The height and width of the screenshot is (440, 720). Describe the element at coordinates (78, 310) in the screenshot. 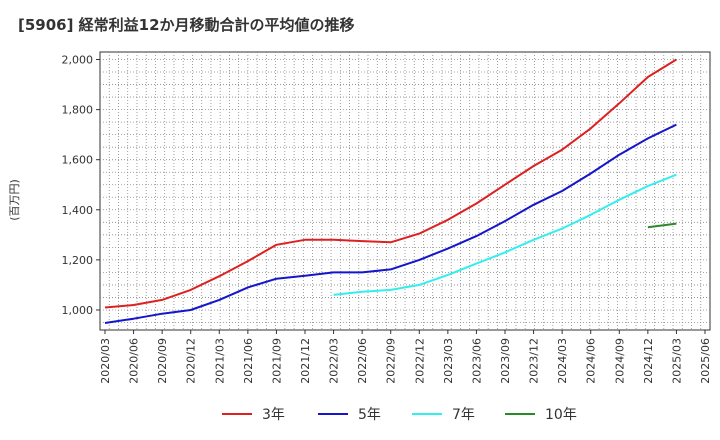

I see `y-tick-label: 1,000` at that location.